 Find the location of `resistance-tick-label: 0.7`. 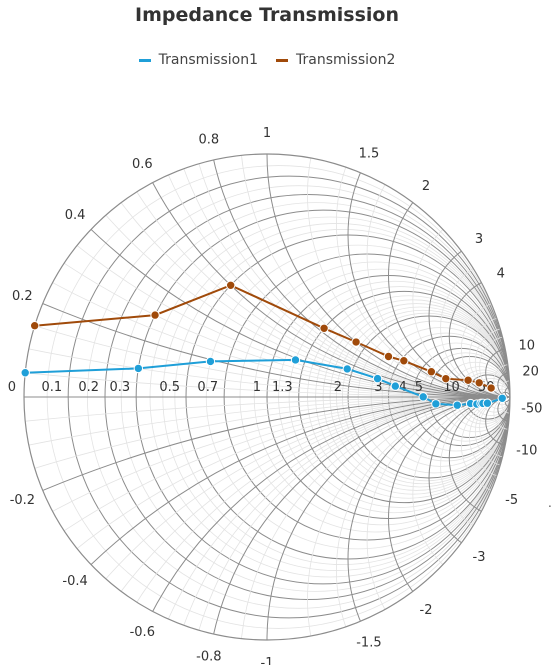

resistance-tick-label: 0.7 is located at coordinates (207, 387).